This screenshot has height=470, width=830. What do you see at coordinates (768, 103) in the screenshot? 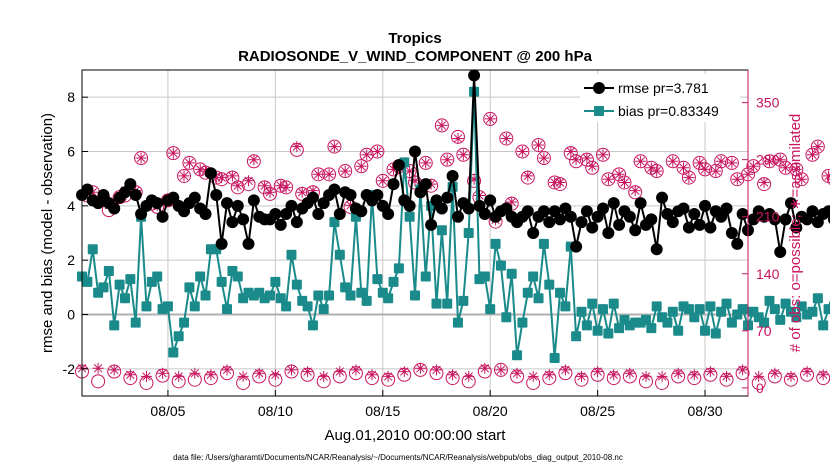
I see `y-right-tick-label: 350` at bounding box center [768, 103].